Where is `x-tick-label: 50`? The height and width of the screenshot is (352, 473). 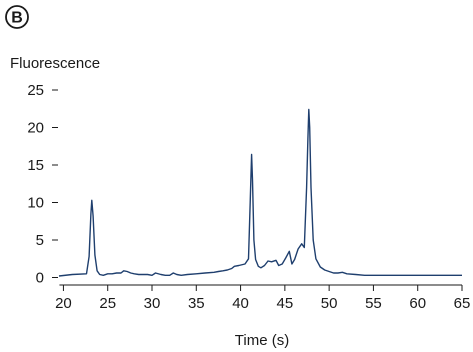 x-tick-label: 50 is located at coordinates (329, 303).